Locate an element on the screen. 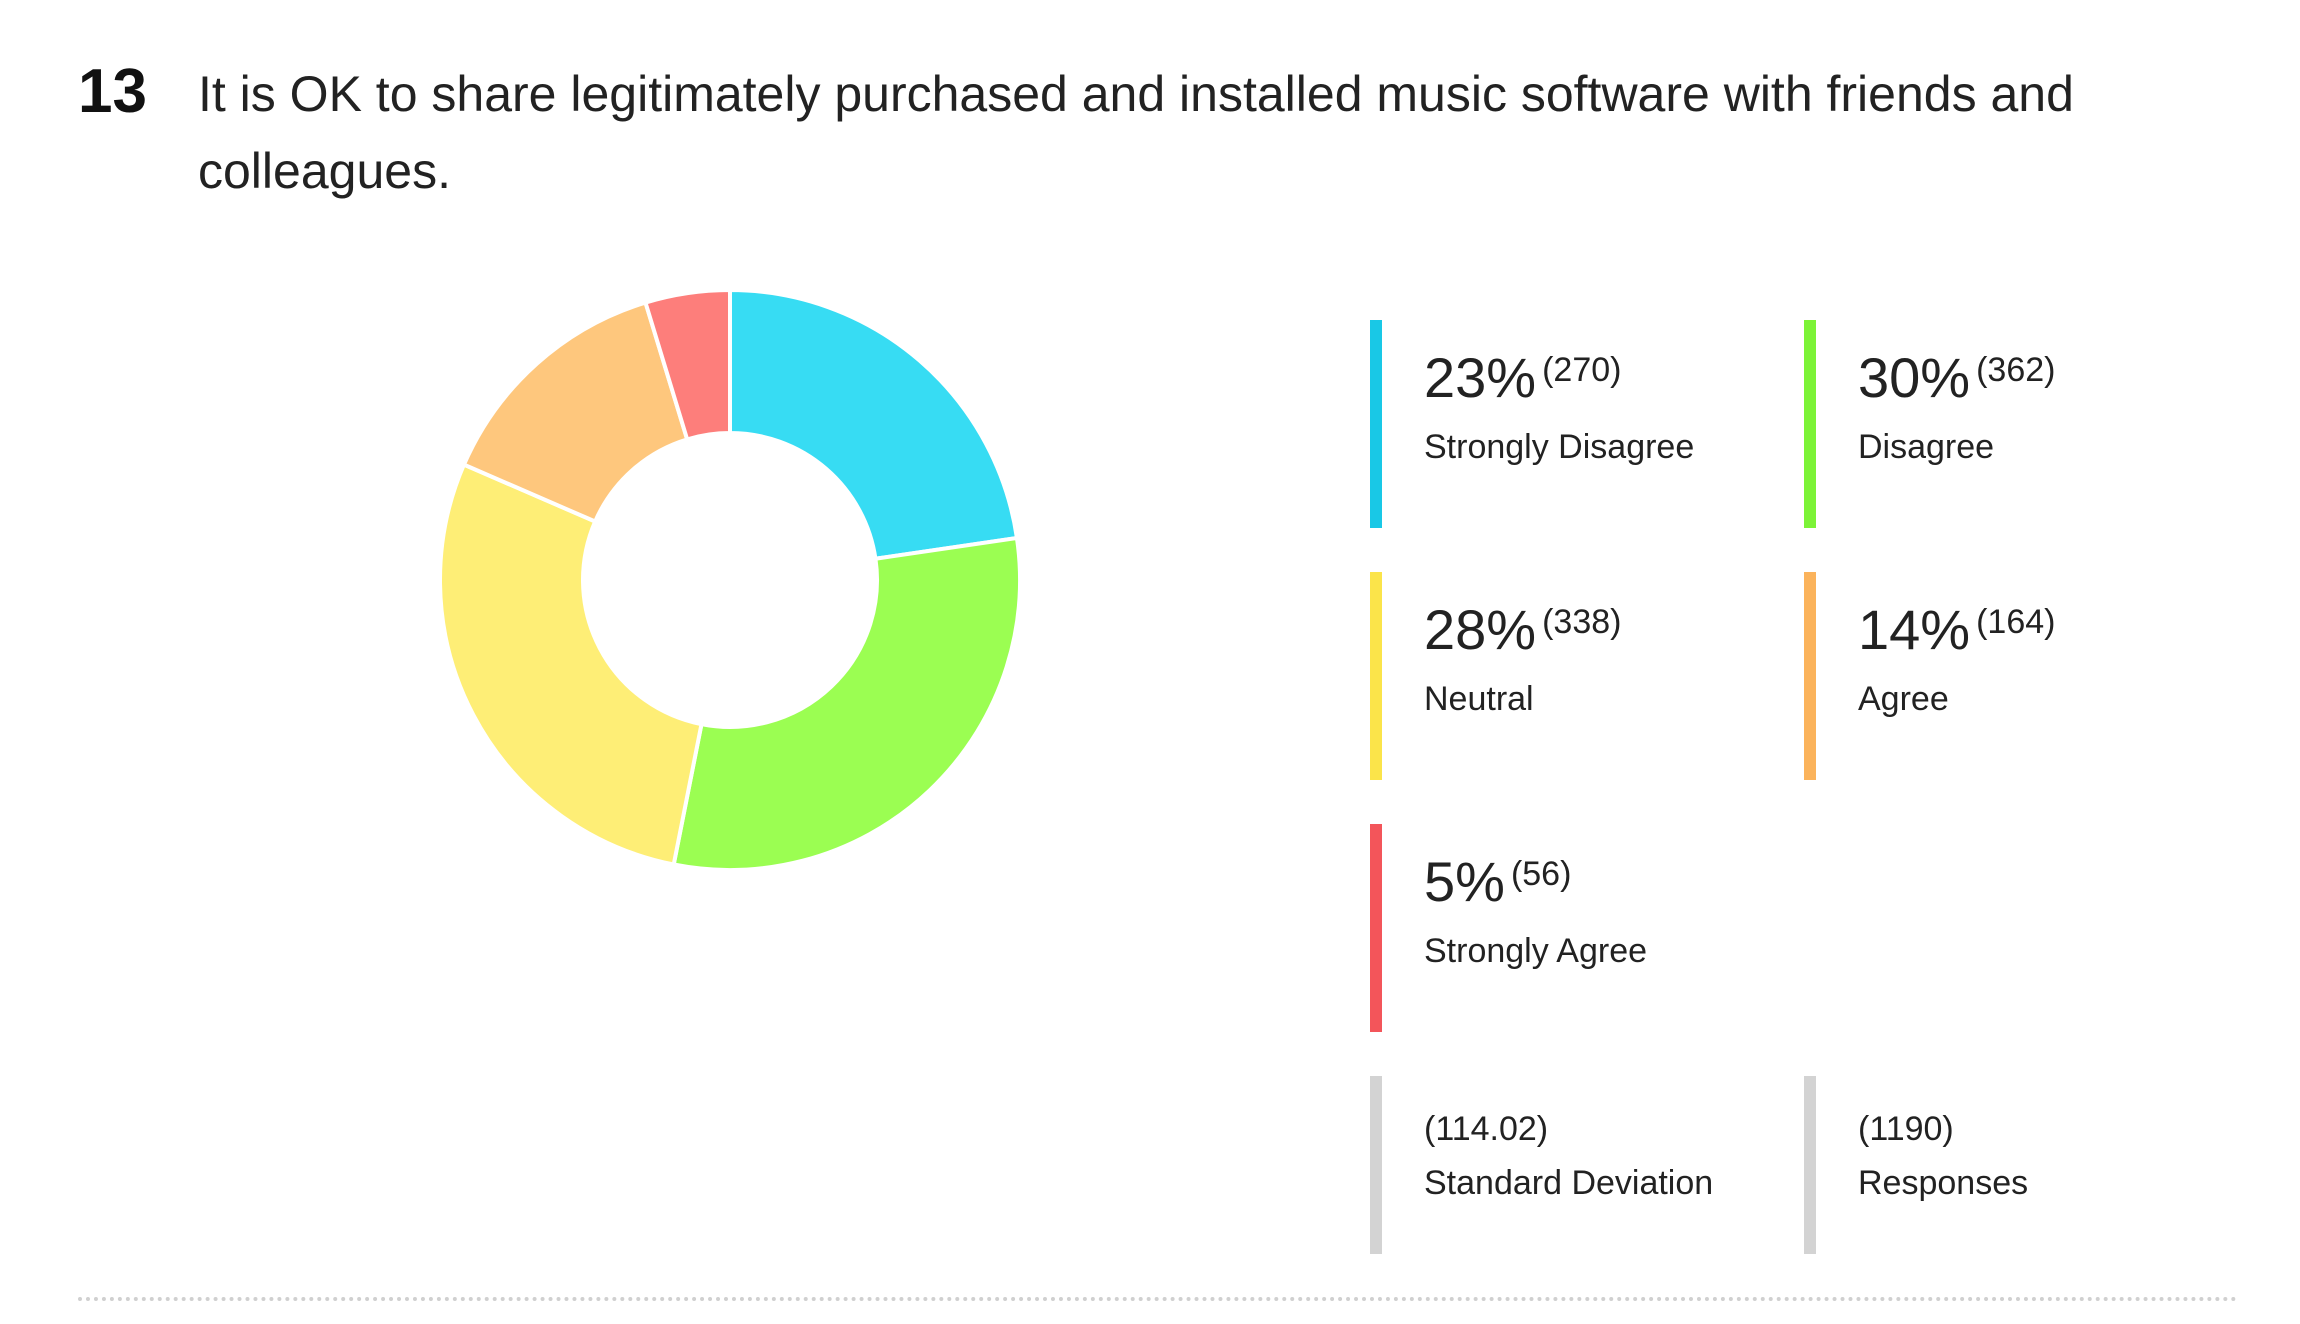 The image size is (2300, 1324). percent-value: 28% is located at coordinates (1480, 629).